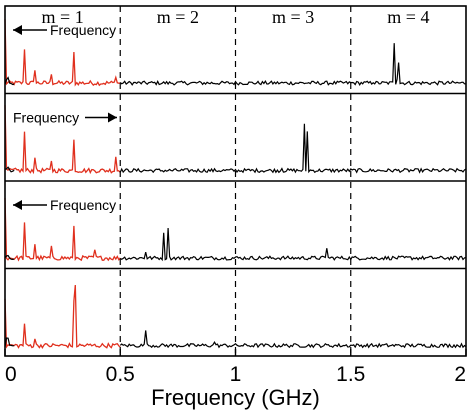  Describe the element at coordinates (350, 374) in the screenshot. I see `x-tick-label: 1.5` at that location.